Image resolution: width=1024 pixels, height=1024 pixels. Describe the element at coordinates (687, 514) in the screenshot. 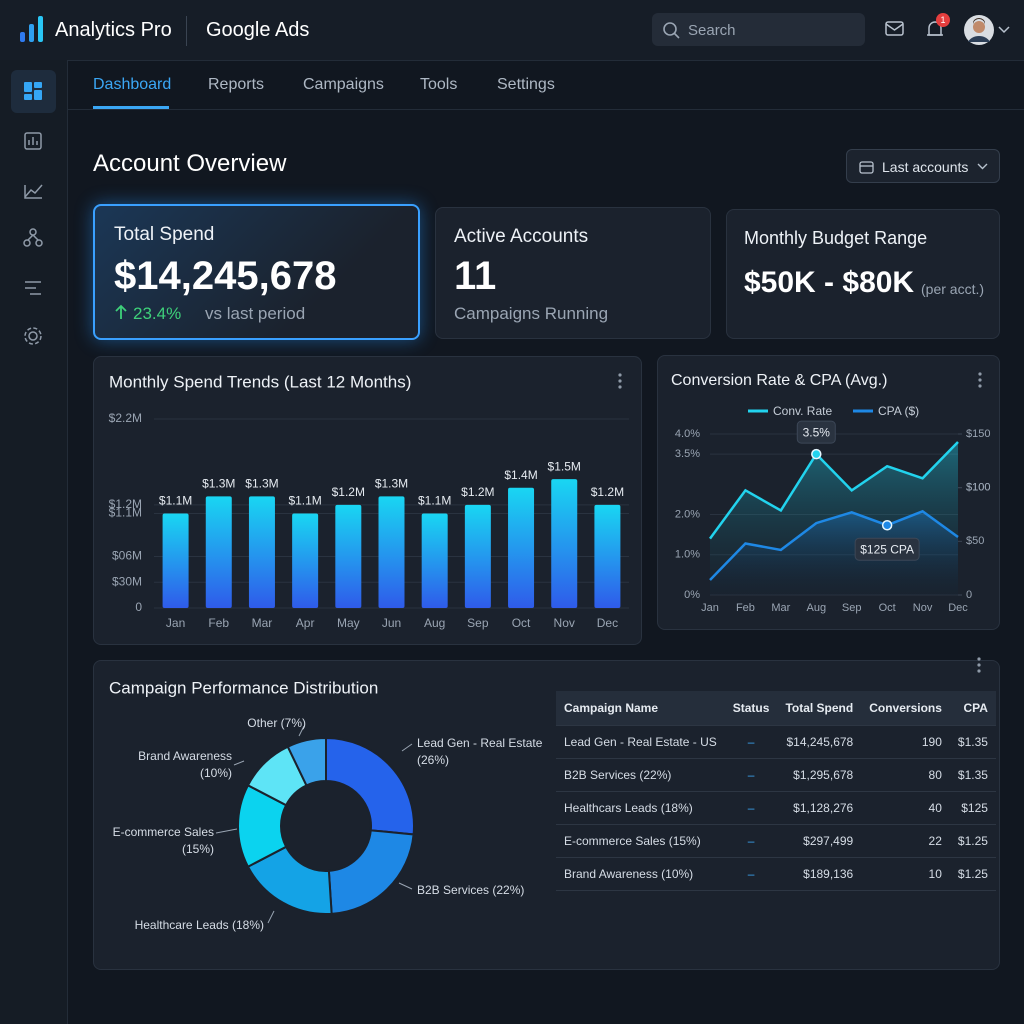

I see `y-tick-label: 2.0%` at that location.